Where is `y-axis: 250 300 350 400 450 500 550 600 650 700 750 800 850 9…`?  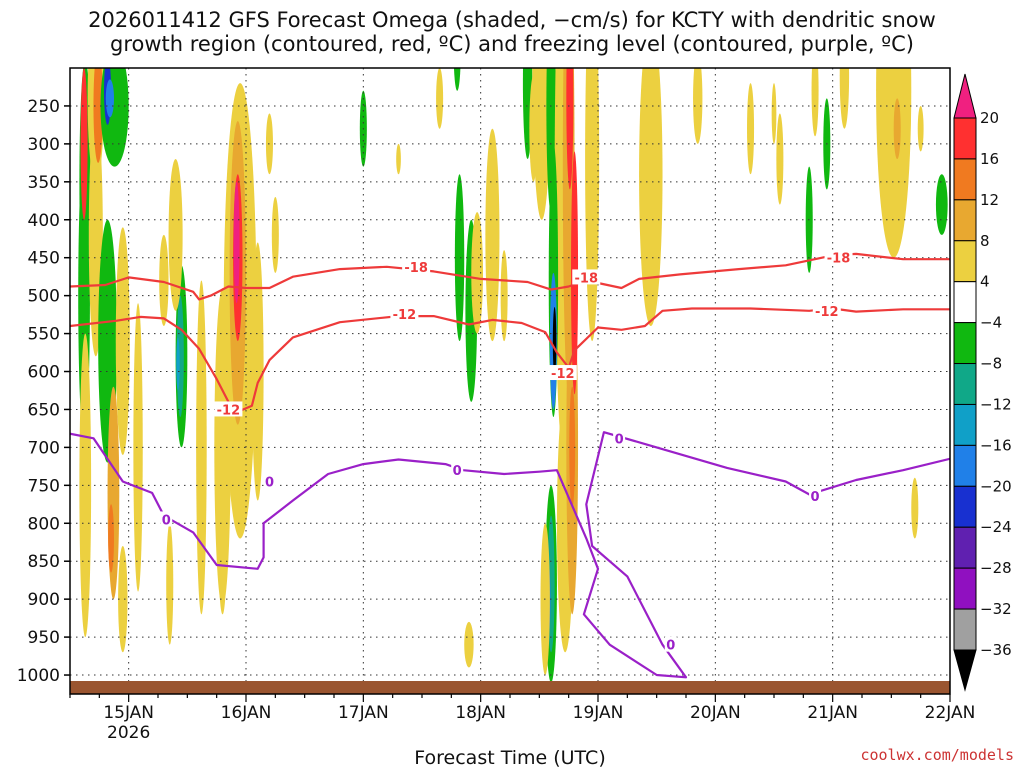 y-axis: 250 300 350 400 450 500 550 600 650 700 750 800 850 9… is located at coordinates (43, 391).